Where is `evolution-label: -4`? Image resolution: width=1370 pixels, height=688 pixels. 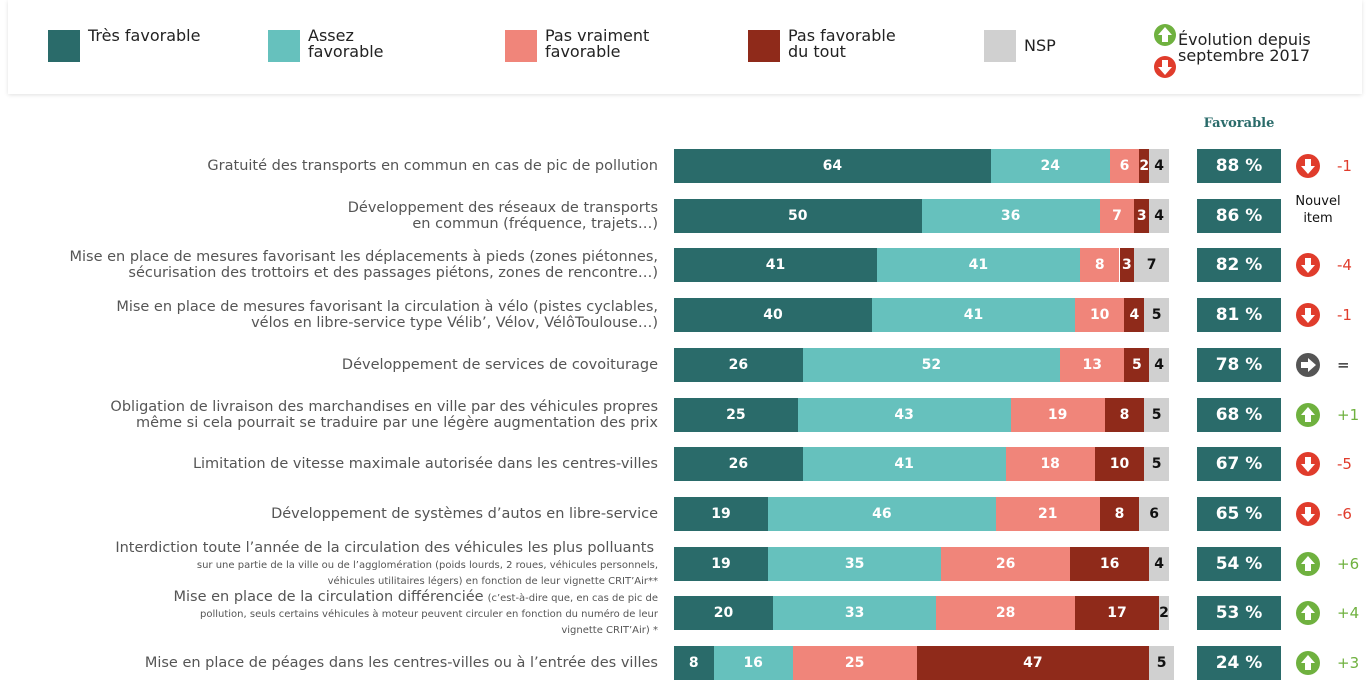 evolution-label: -4 is located at coordinates (1344, 265).